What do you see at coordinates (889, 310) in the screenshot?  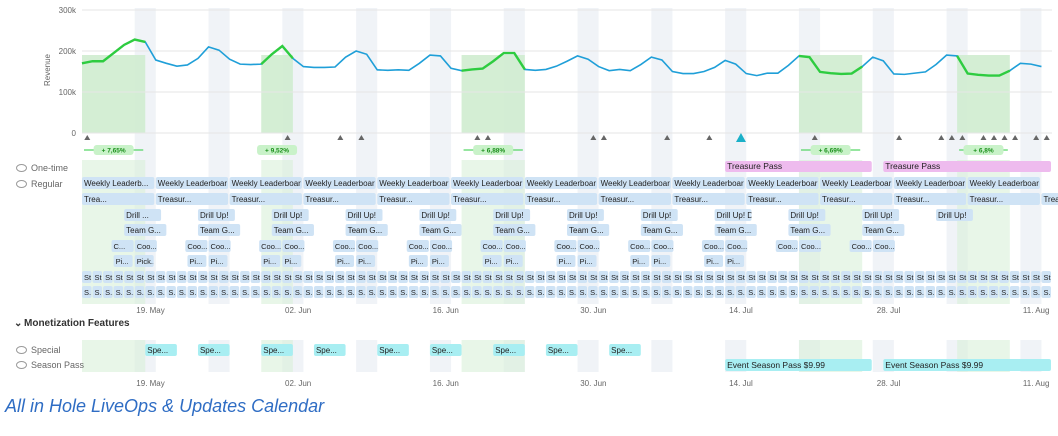 I see `x-tick-label: 28. Jul` at bounding box center [889, 310].